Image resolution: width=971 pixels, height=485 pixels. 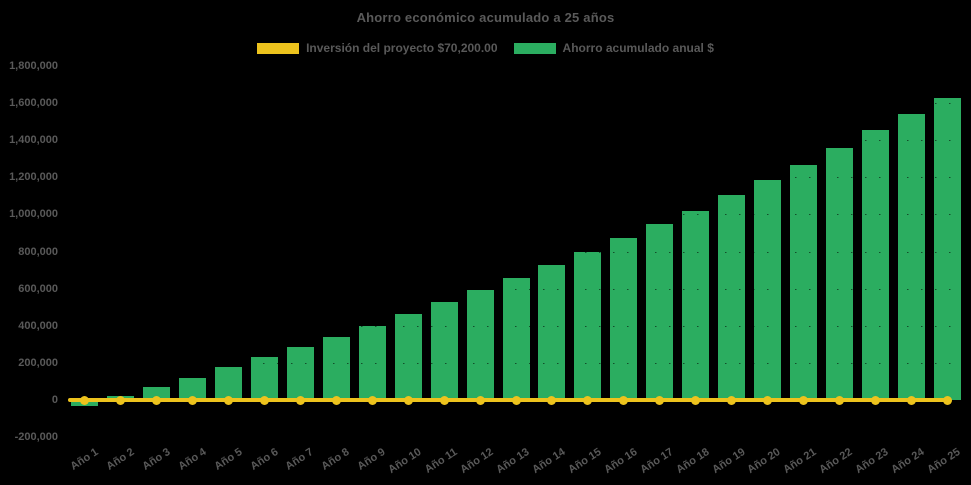 I want to click on investment-line, so click(x=510, y=400).